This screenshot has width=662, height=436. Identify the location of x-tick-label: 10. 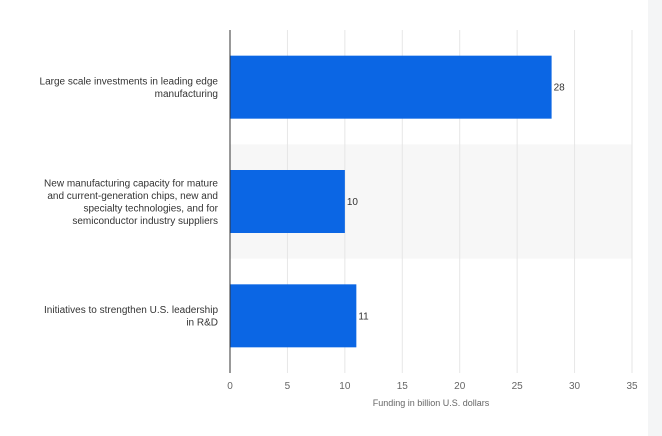
(345, 386).